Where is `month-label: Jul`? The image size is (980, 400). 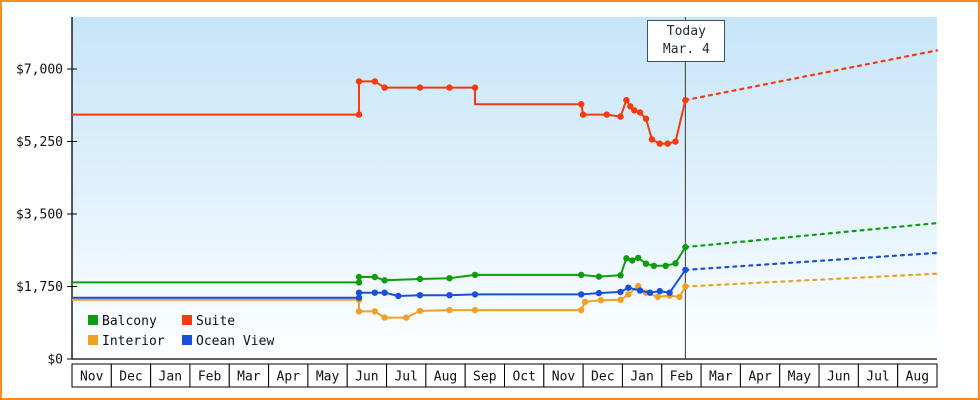
month-label: Jul is located at coordinates (877, 377).